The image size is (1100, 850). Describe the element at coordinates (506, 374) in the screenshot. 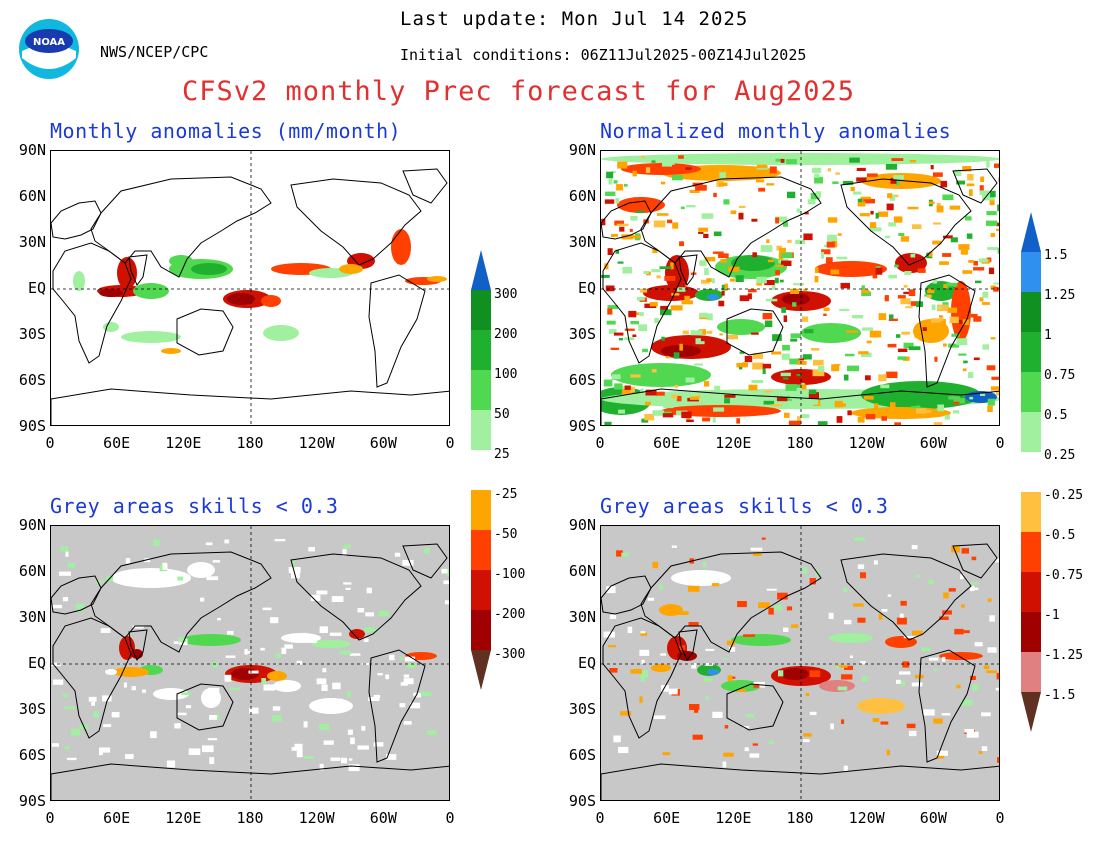

I see `colorbar-label: 100` at that location.